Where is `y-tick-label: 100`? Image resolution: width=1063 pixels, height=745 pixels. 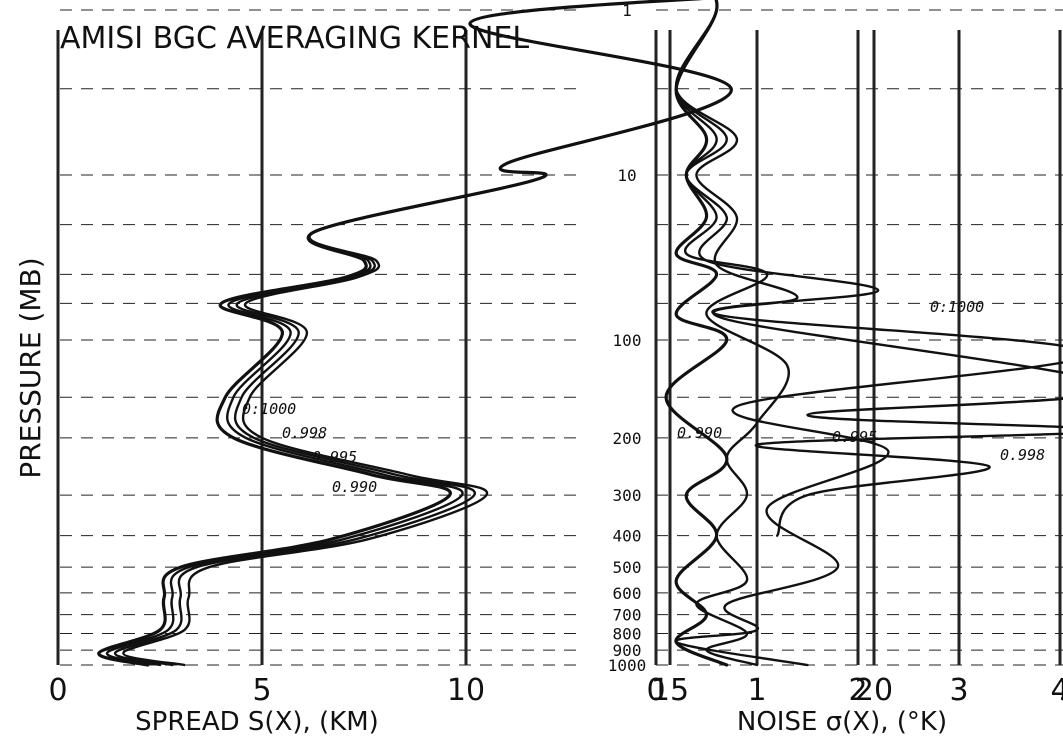 y-tick-label: 100 is located at coordinates (627, 340).